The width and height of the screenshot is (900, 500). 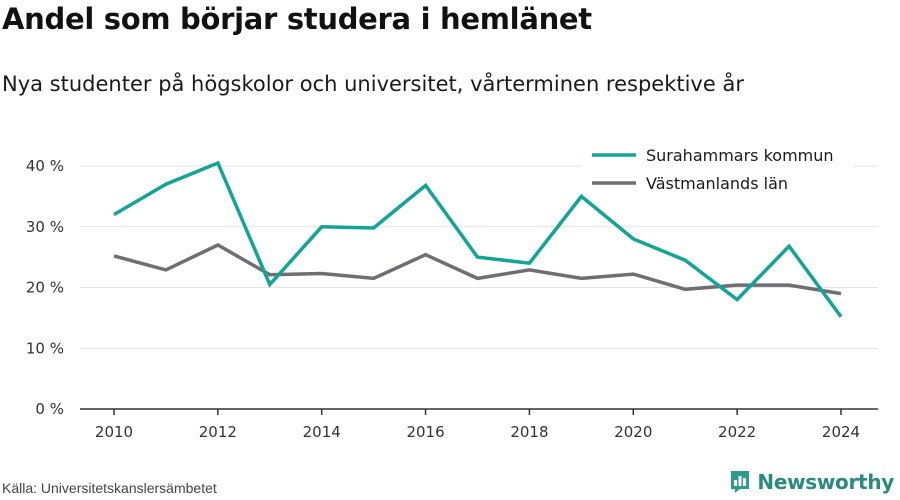 I want to click on newsworthy-logo-icon, so click(x=740, y=482).